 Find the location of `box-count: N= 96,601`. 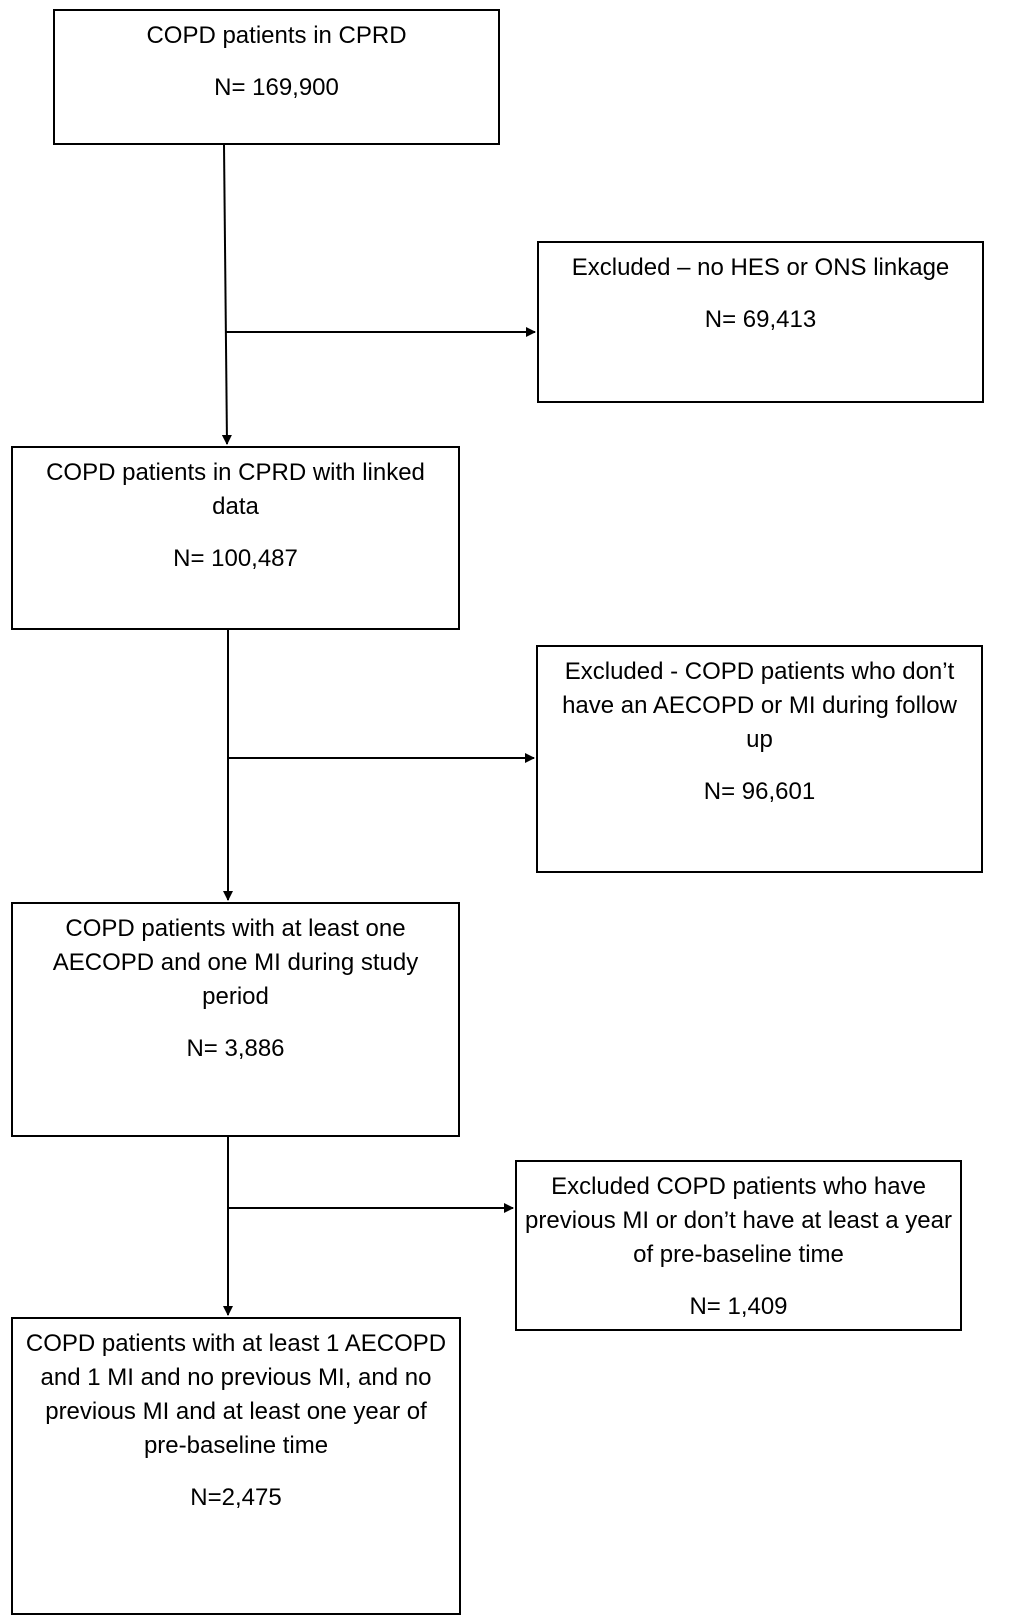

box-count: N= 96,601 is located at coordinates (759, 791).